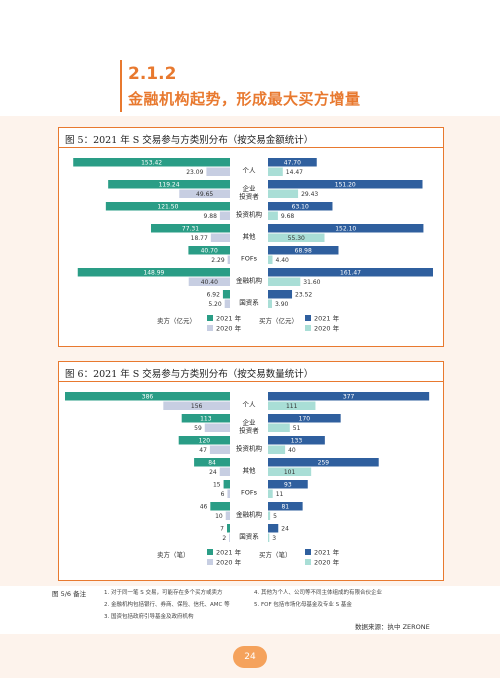 The height and width of the screenshot is (678, 500). What do you see at coordinates (167, 605) in the screenshot?
I see `note-item: 2. 金融机构包括银行、券商、保险、信托、AMC 等` at bounding box center [167, 605].